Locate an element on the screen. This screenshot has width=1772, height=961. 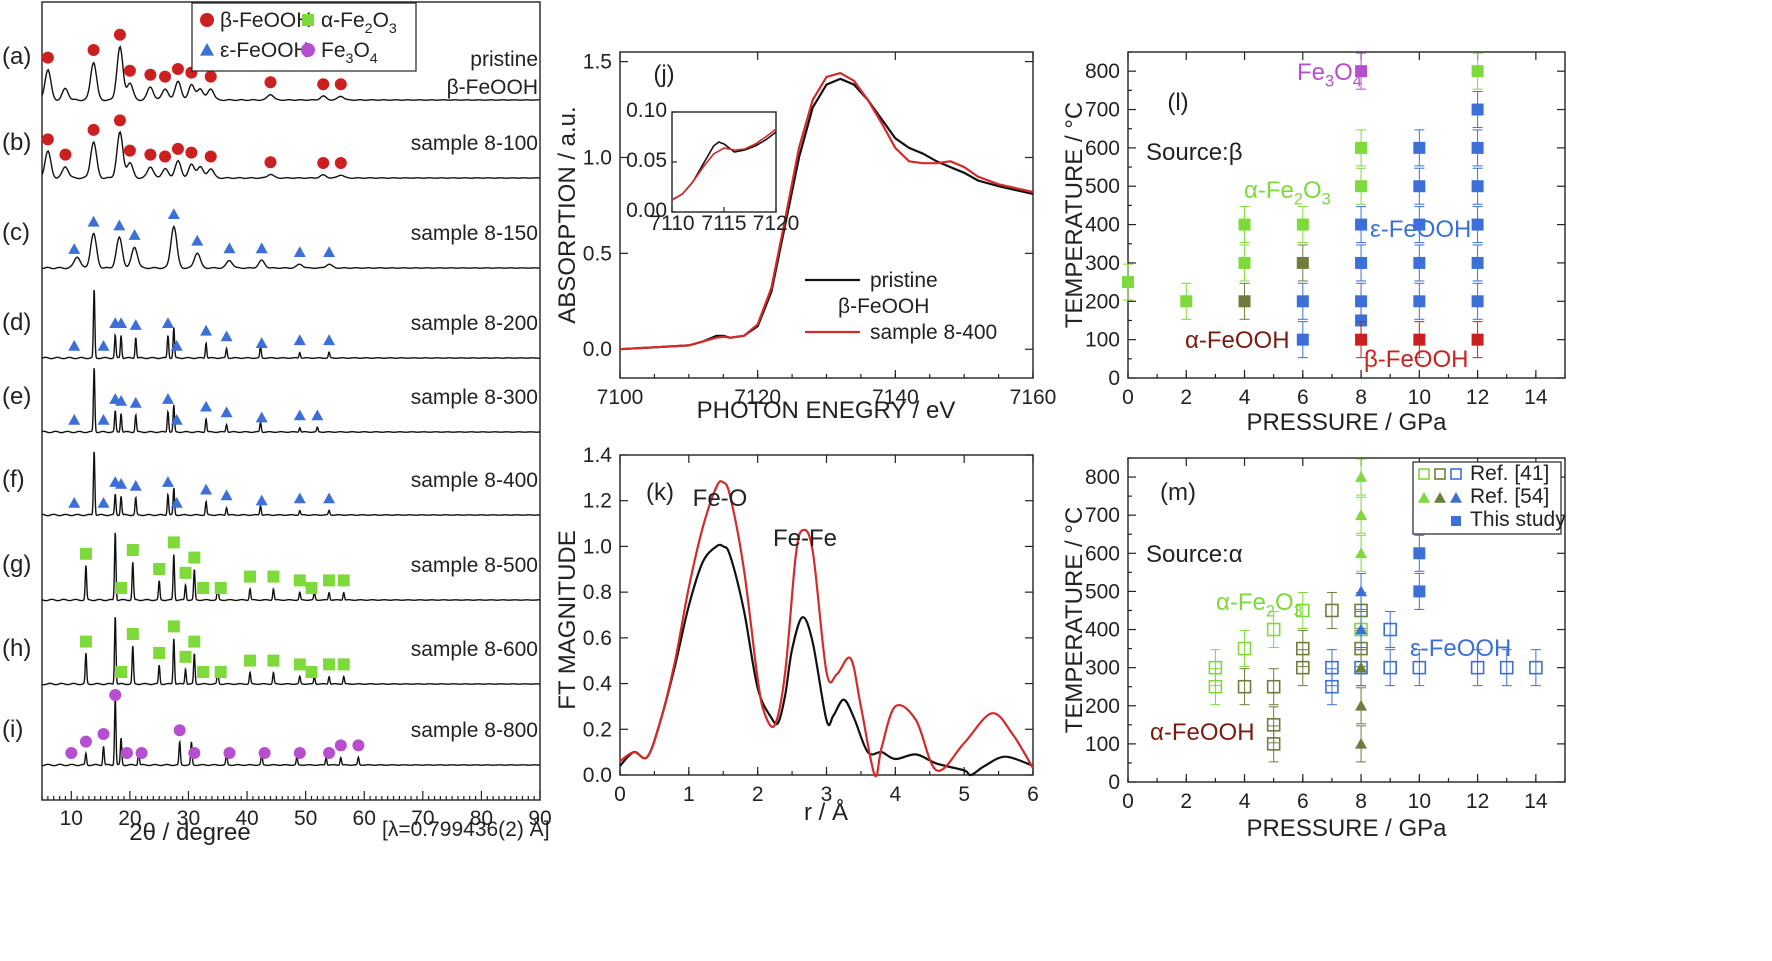
x-tick-label: 6 is located at coordinates (1303, 397).